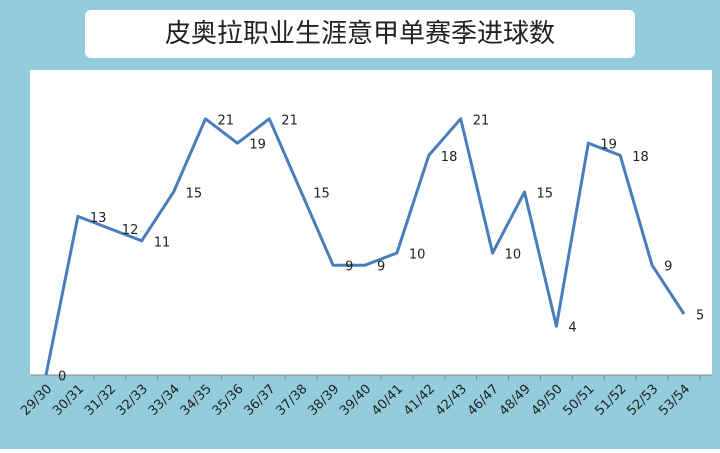 This screenshot has width=720, height=453. What do you see at coordinates (162, 242) in the screenshot?
I see `data-label: 11` at bounding box center [162, 242].